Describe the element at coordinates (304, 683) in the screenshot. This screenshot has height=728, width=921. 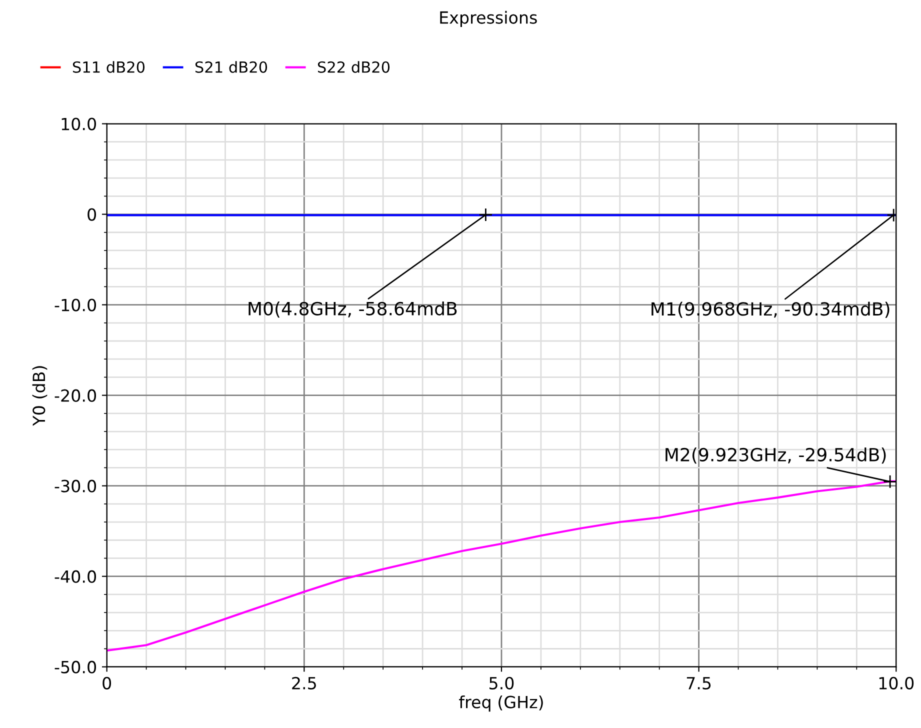
I see `x-tick-label: 2.5` at that location.